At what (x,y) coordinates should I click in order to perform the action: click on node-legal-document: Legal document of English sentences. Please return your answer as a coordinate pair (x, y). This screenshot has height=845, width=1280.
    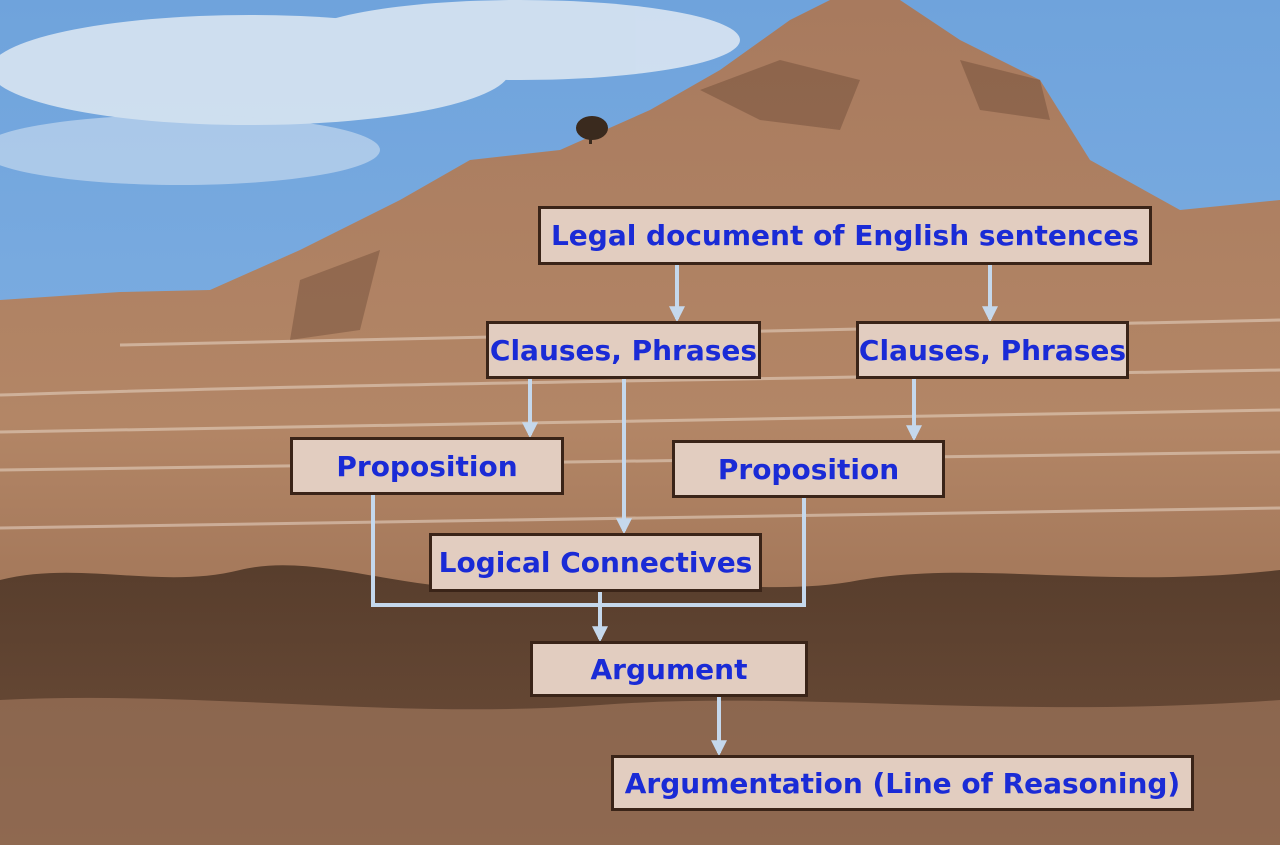
    Looking at the image, I should click on (845, 235).